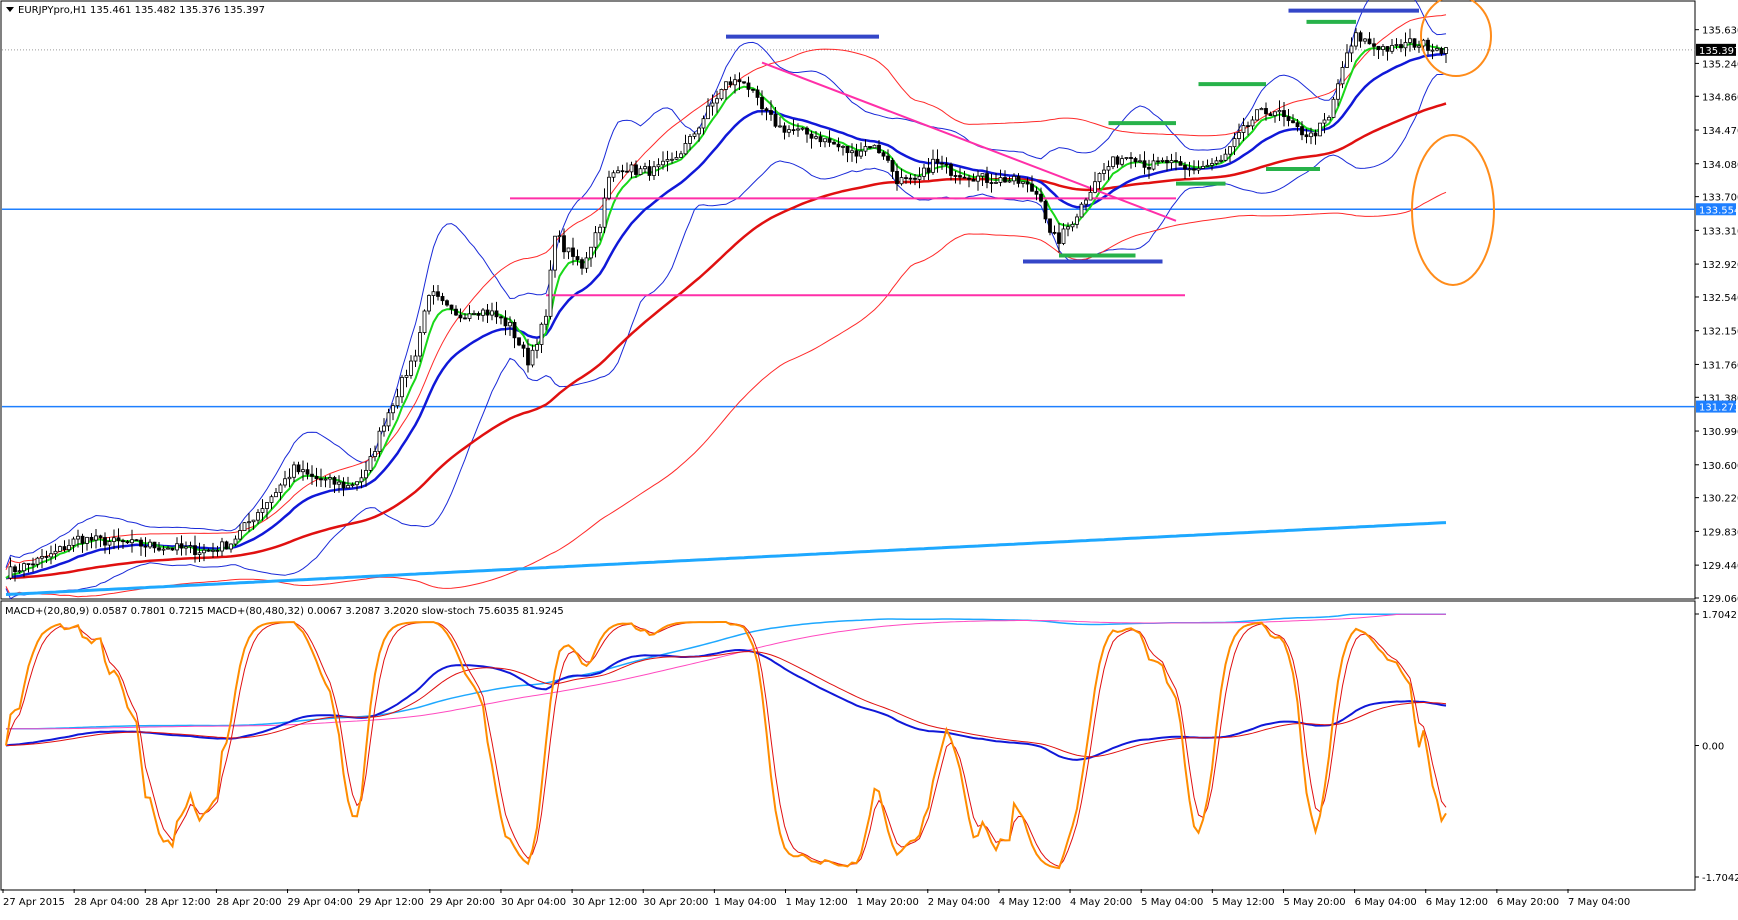 This screenshot has width=1738, height=920. Describe the element at coordinates (1720, 231) in the screenshot. I see `price-tick-label: 133.310` at that location.